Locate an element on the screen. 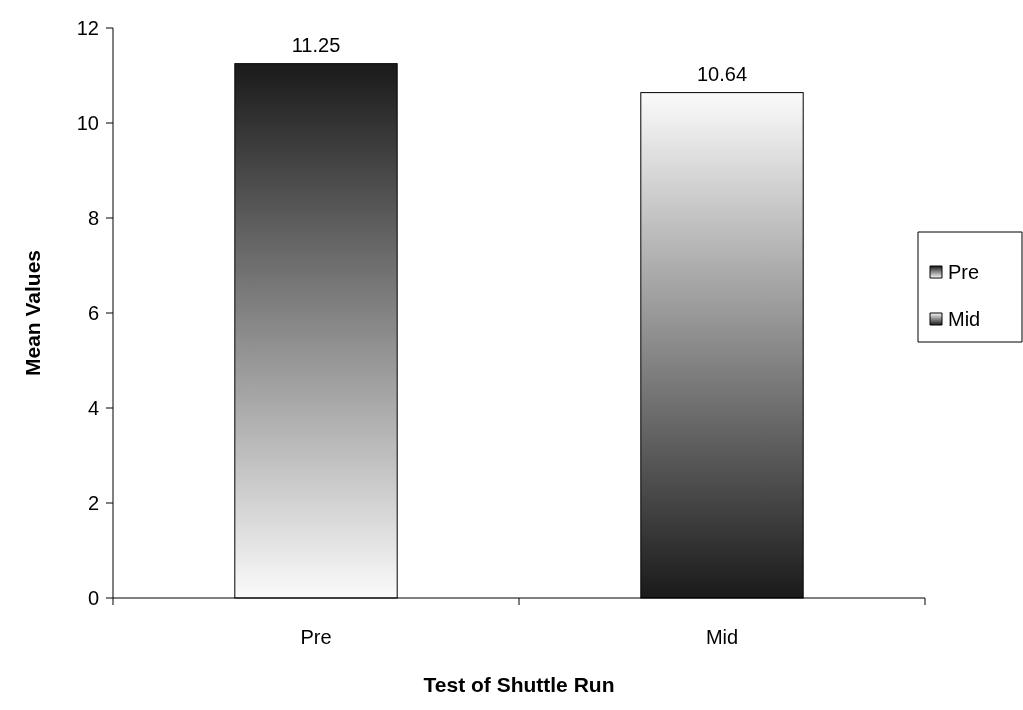  y-tick-label: 10 is located at coordinates (87, 123).